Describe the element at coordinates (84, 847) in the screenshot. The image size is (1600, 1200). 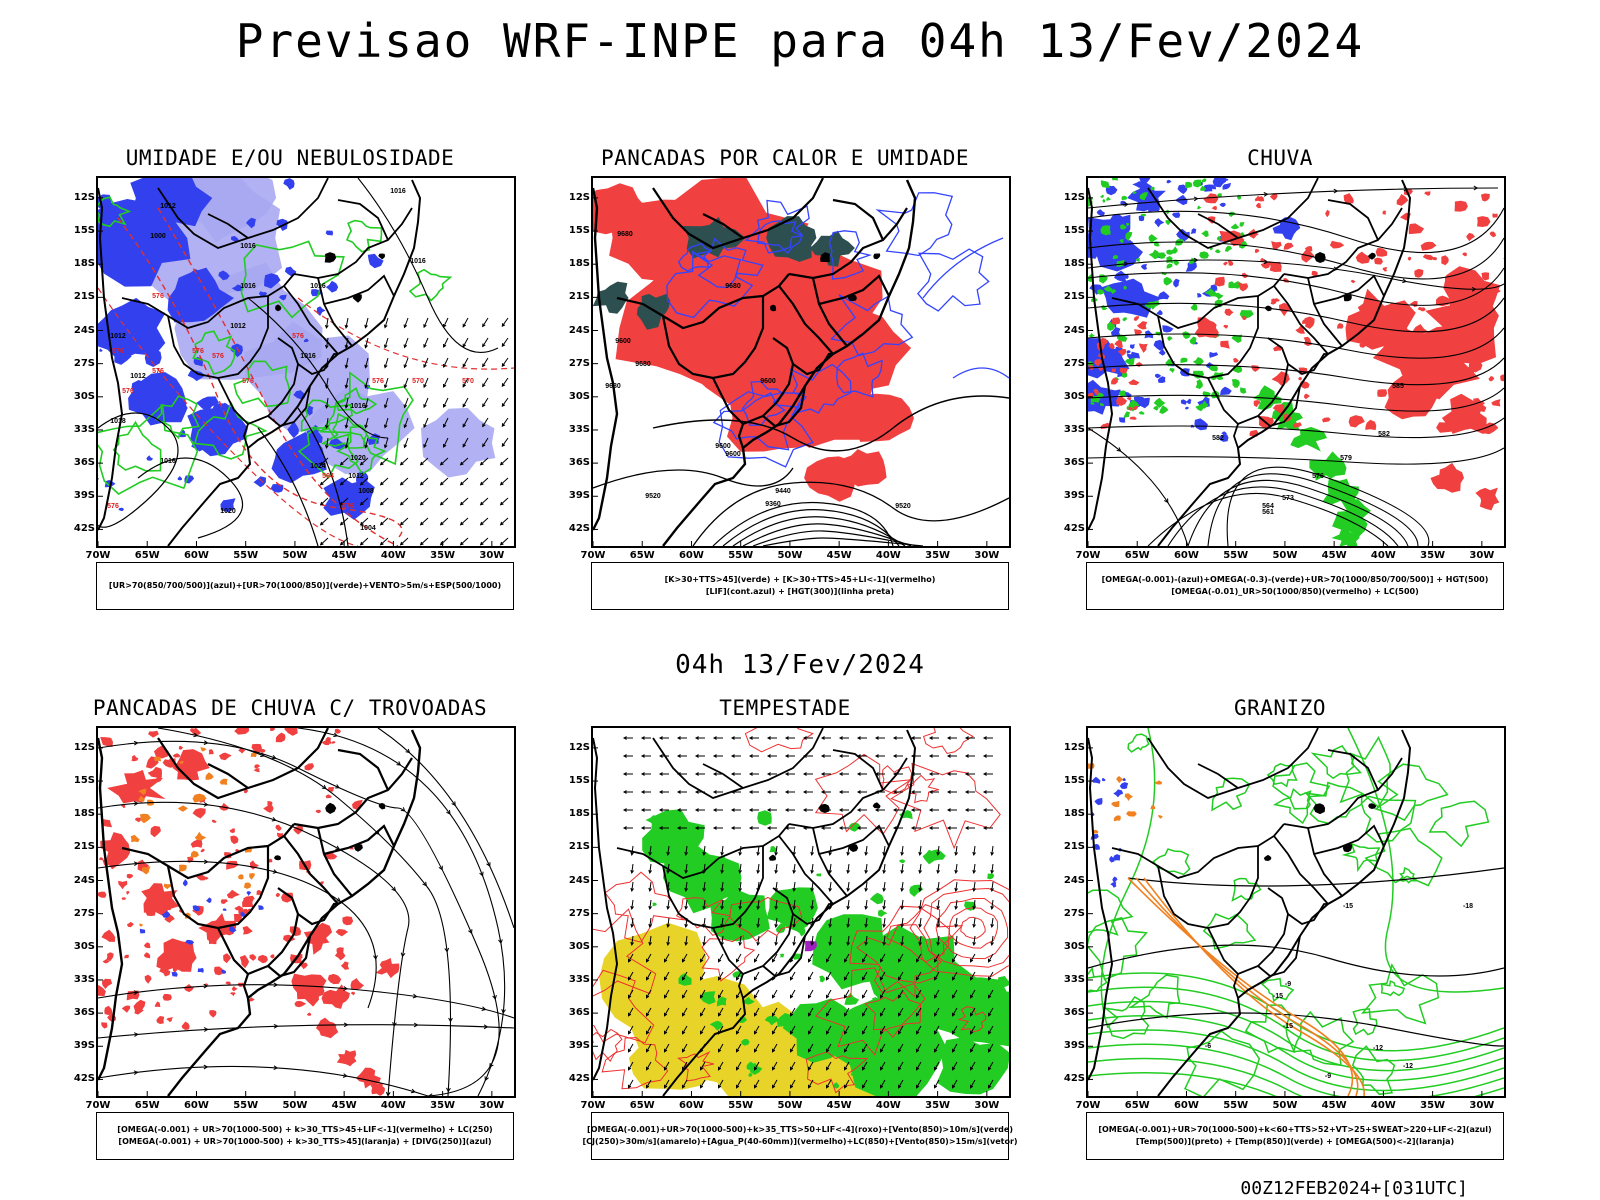
I see `lat-tick-label: 21S` at that location.